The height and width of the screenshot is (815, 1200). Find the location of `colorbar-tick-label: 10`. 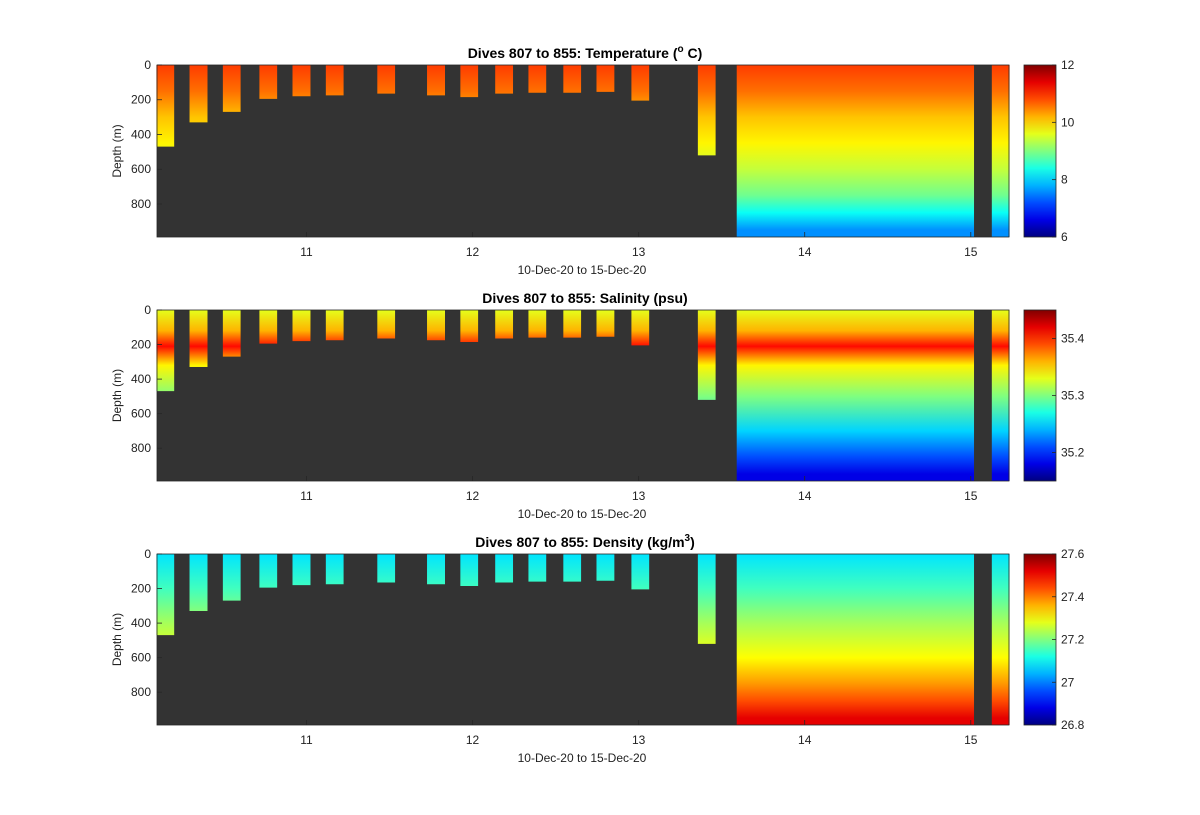

colorbar-tick-label: 10 is located at coordinates (1068, 122).